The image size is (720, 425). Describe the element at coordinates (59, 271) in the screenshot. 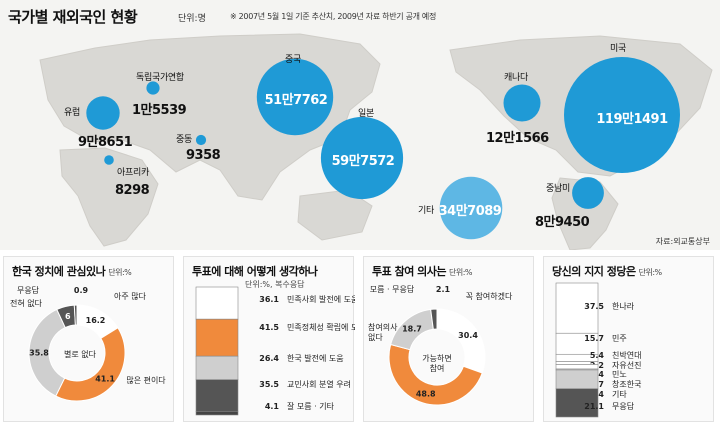

I see `panel-title-text: 한국 정치에 관심있나` at that location.